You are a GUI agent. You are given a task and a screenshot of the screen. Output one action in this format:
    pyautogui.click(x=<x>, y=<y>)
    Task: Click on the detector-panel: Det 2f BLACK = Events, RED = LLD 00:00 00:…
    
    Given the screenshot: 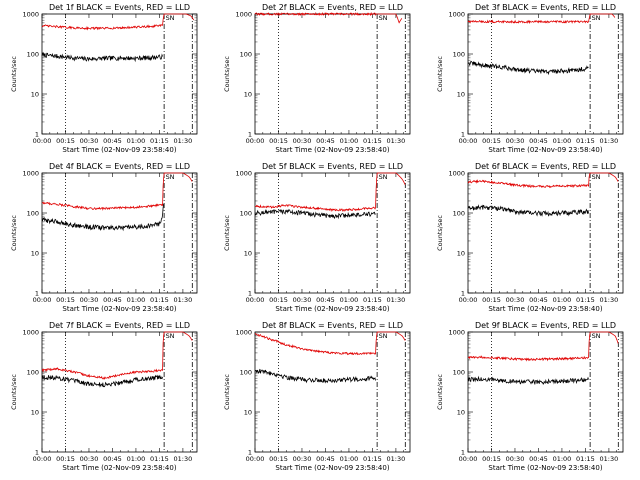 What is the action you would take?
    pyautogui.click(x=317, y=78)
    